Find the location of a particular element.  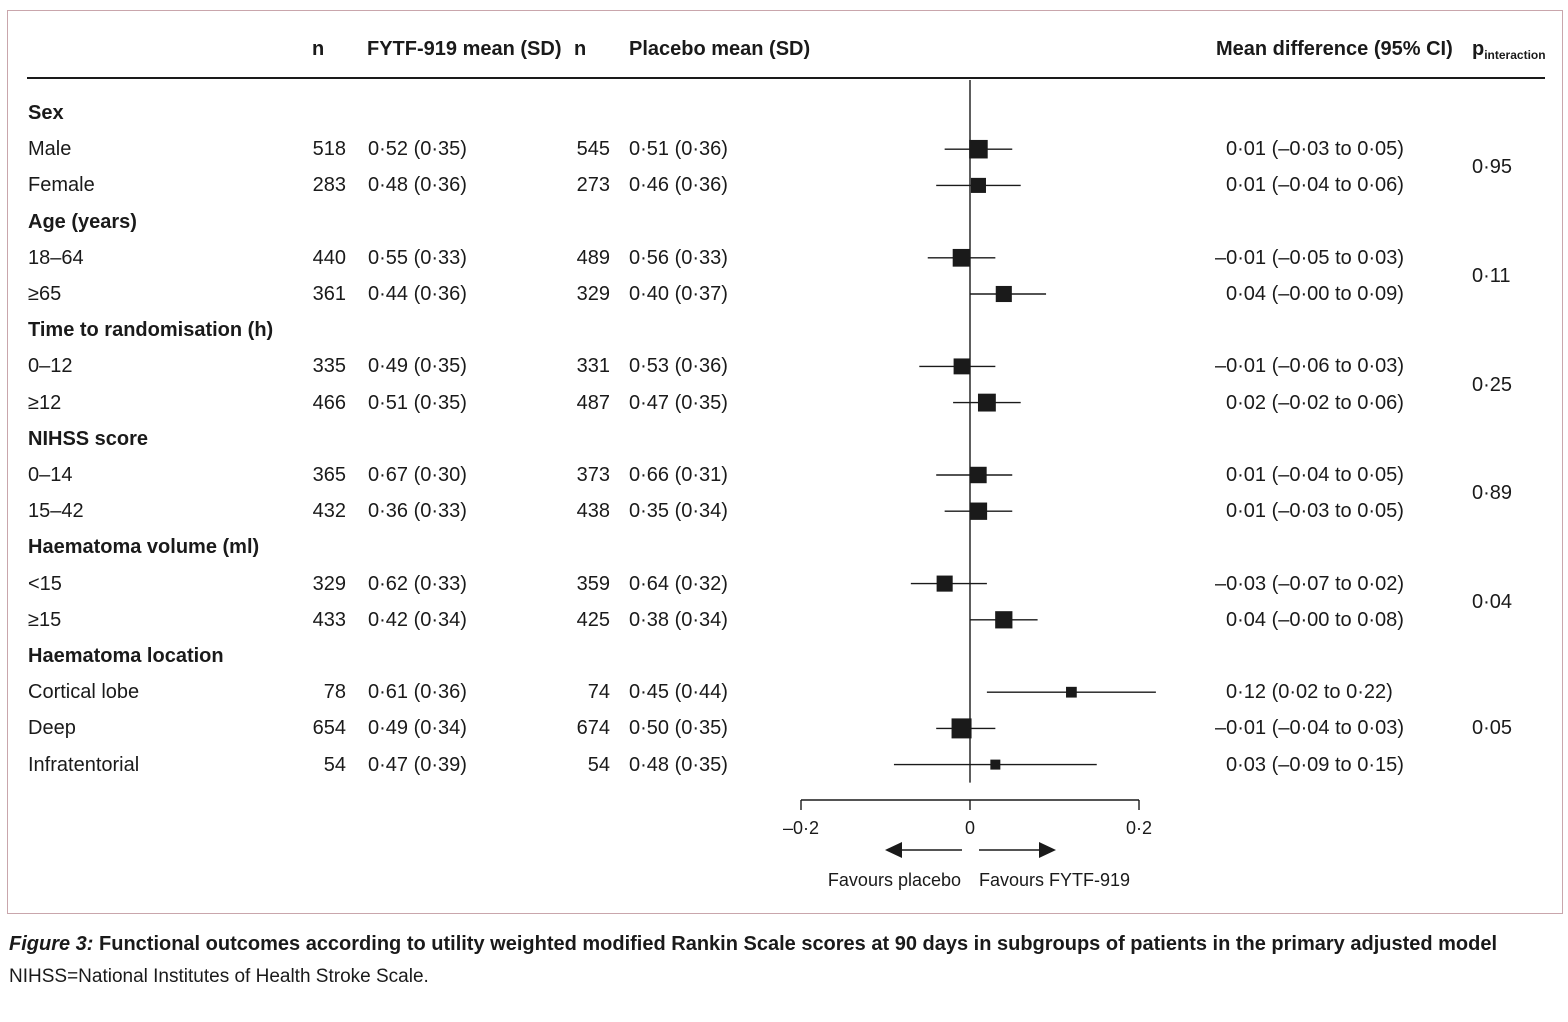

p-interaction-value: 0·95 is located at coordinates (1492, 167).